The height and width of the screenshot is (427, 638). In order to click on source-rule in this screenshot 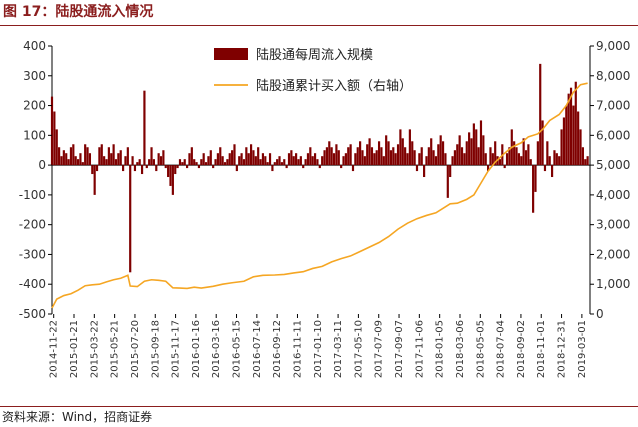, I will do `click(319, 406)`.